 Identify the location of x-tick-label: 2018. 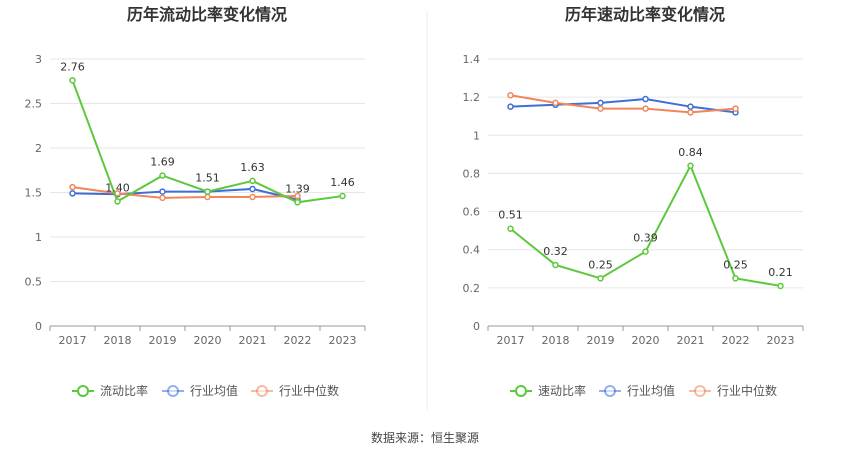
(118, 340).